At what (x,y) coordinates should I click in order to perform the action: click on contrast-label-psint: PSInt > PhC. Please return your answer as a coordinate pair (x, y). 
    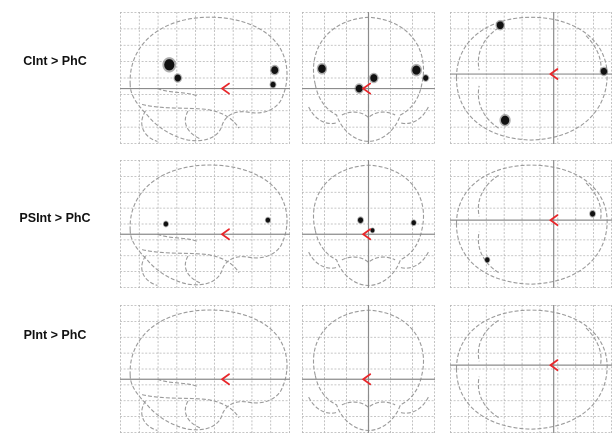
    Looking at the image, I should click on (55, 218).